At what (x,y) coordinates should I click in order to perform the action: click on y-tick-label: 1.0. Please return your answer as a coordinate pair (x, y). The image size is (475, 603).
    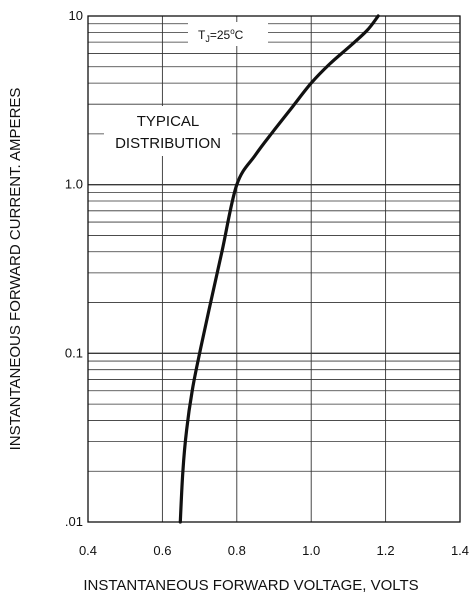
    Looking at the image, I should click on (74, 184).